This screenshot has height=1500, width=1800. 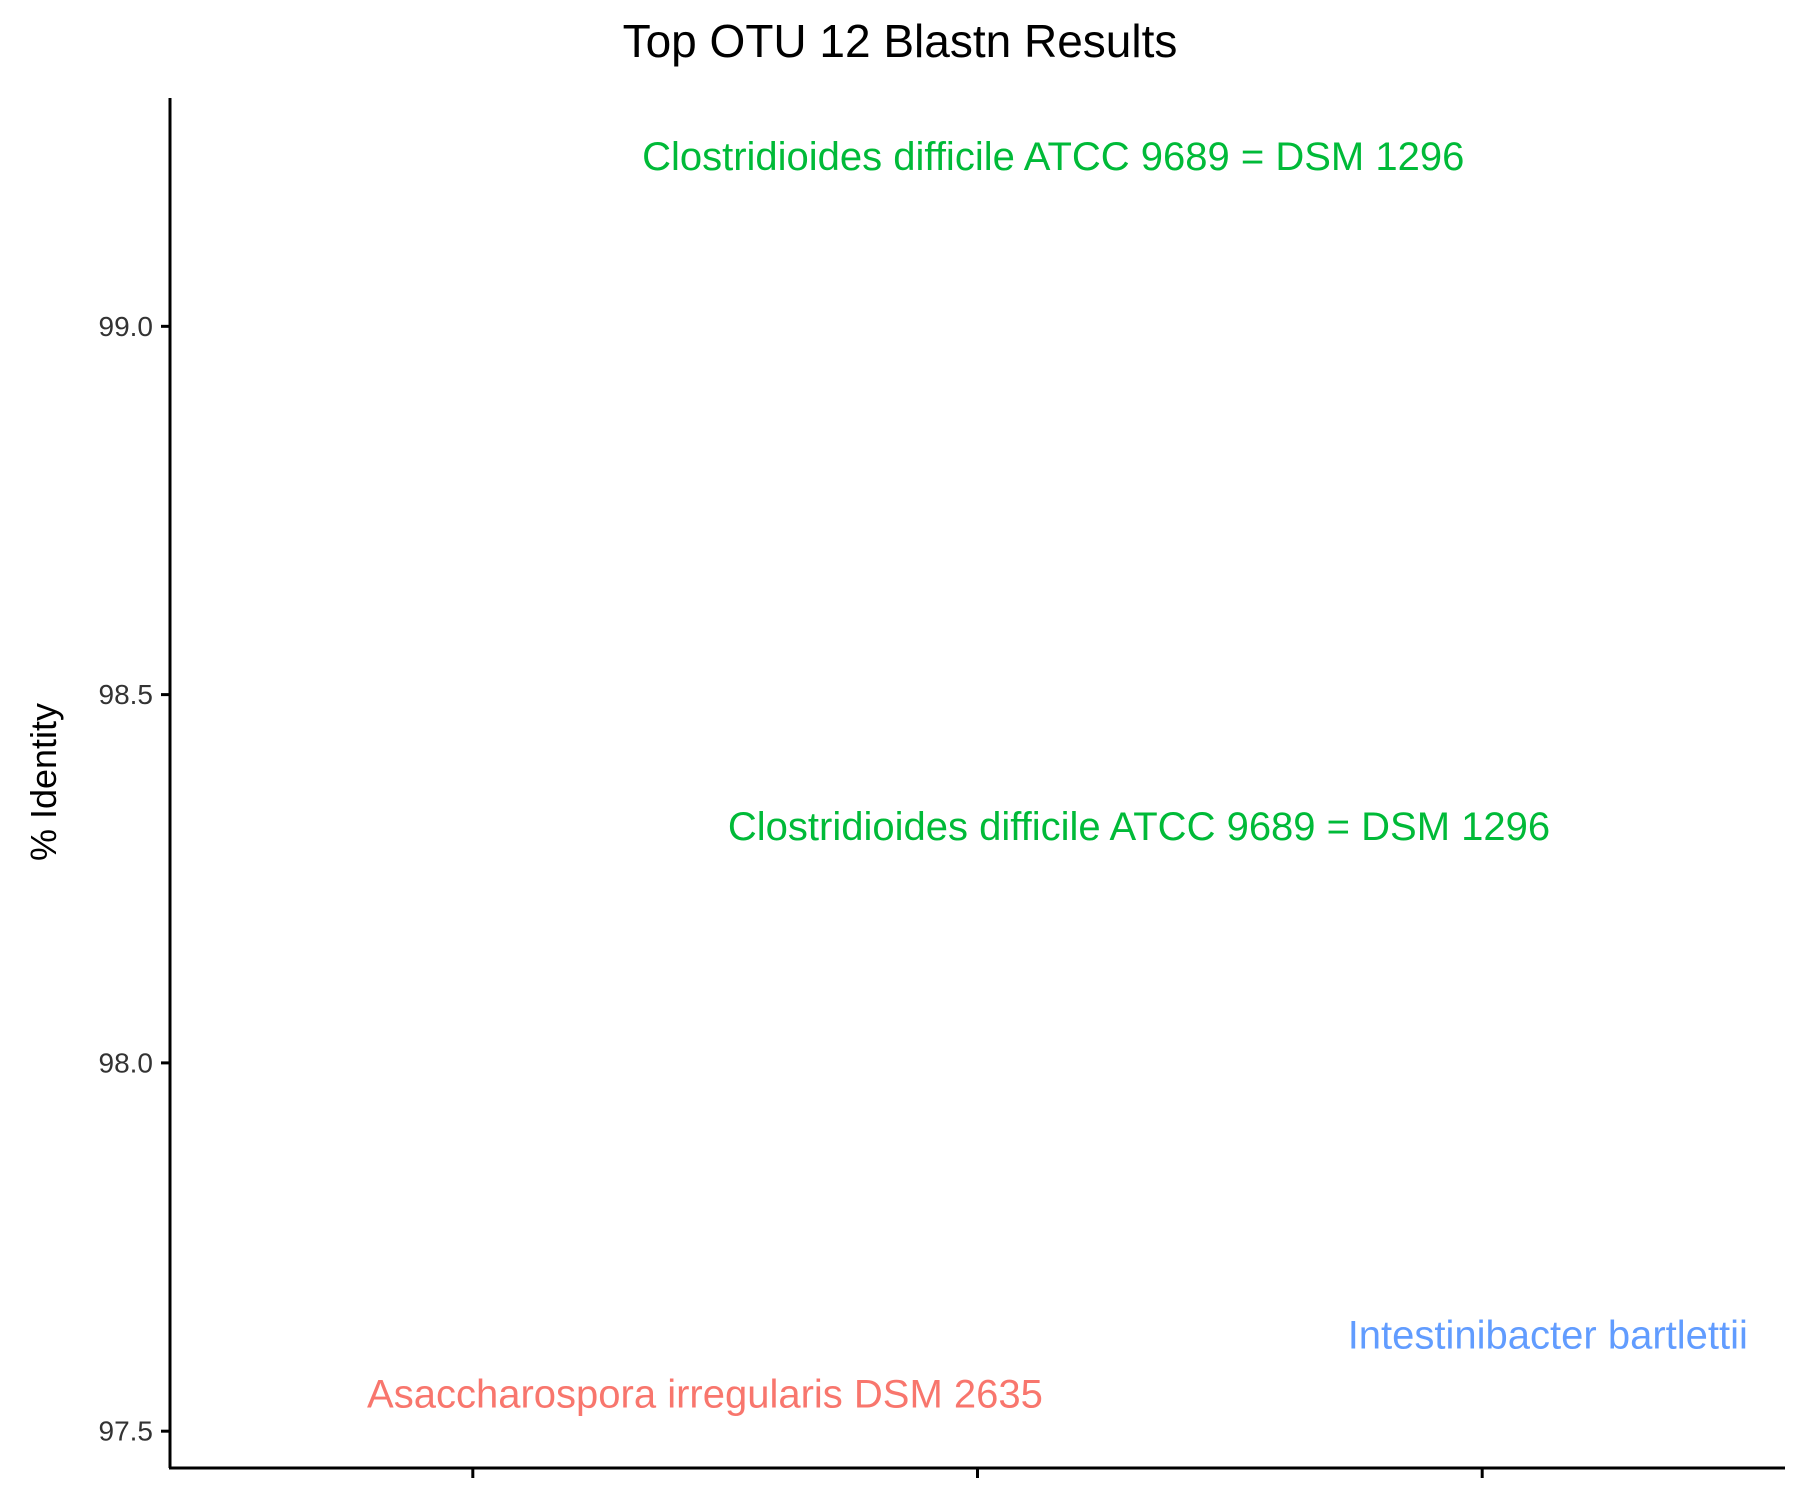 I want to click on y-tick-label: 98.0, so click(x=126, y=1062).